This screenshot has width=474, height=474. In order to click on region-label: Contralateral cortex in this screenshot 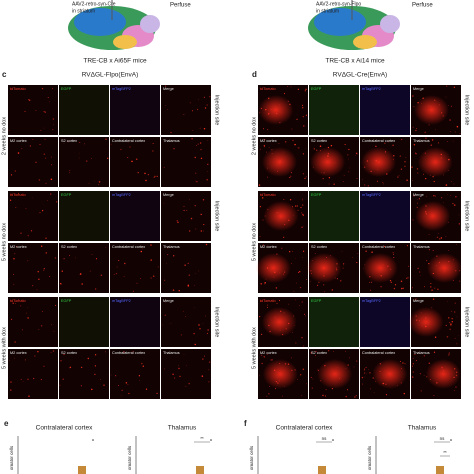, I will do `click(128, 353)`.